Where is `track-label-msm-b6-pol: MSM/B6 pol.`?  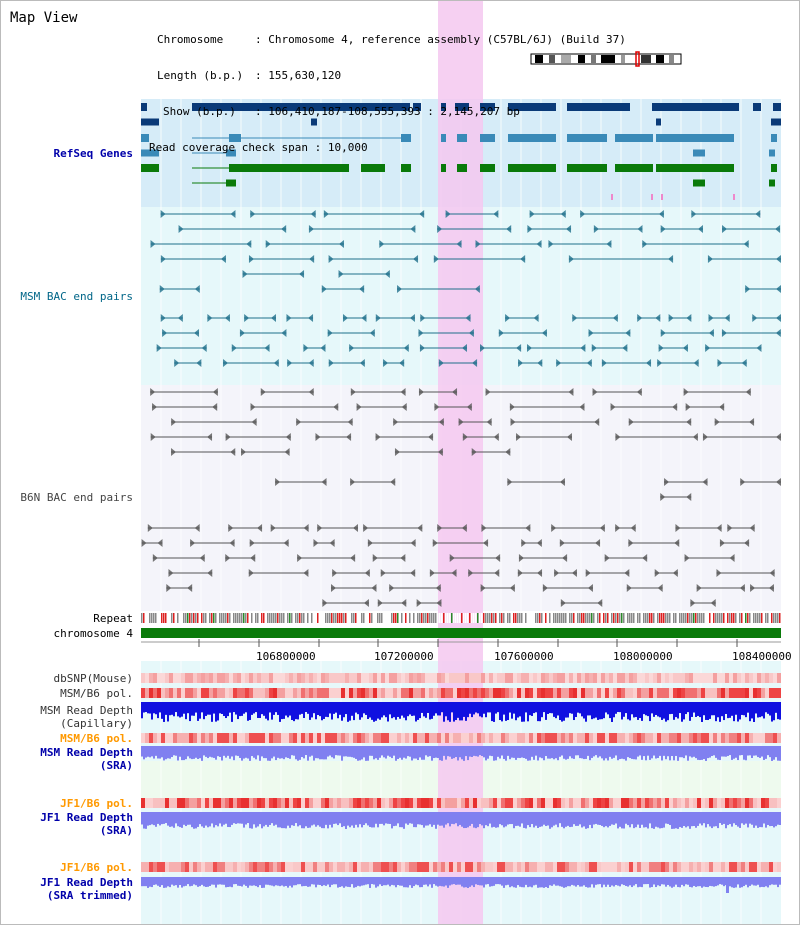 track-label-msm-b6-pol: MSM/B6 pol. is located at coordinates (96, 693).